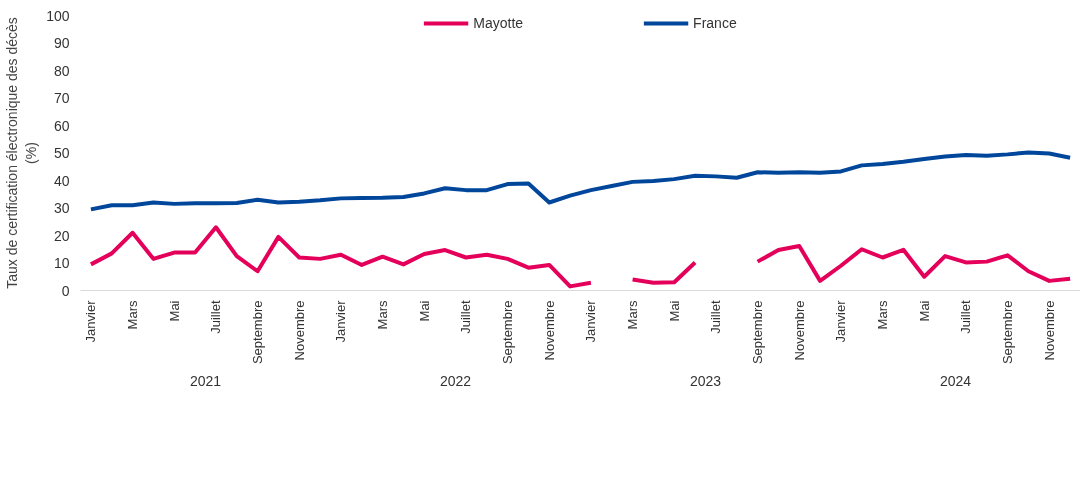  I want to click on y-tick-label: 30, so click(61, 208).